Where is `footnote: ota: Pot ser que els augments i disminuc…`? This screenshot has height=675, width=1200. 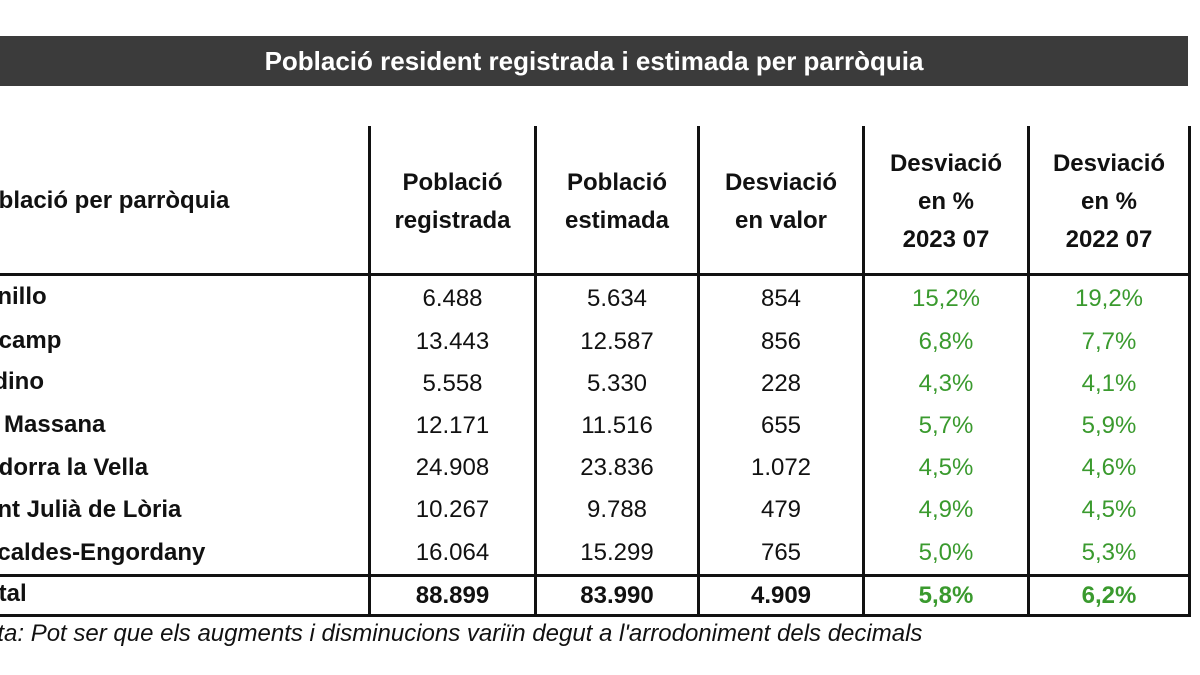
footnote: ota: Pot ser que els augments i disminuc… is located at coordinates (461, 633).